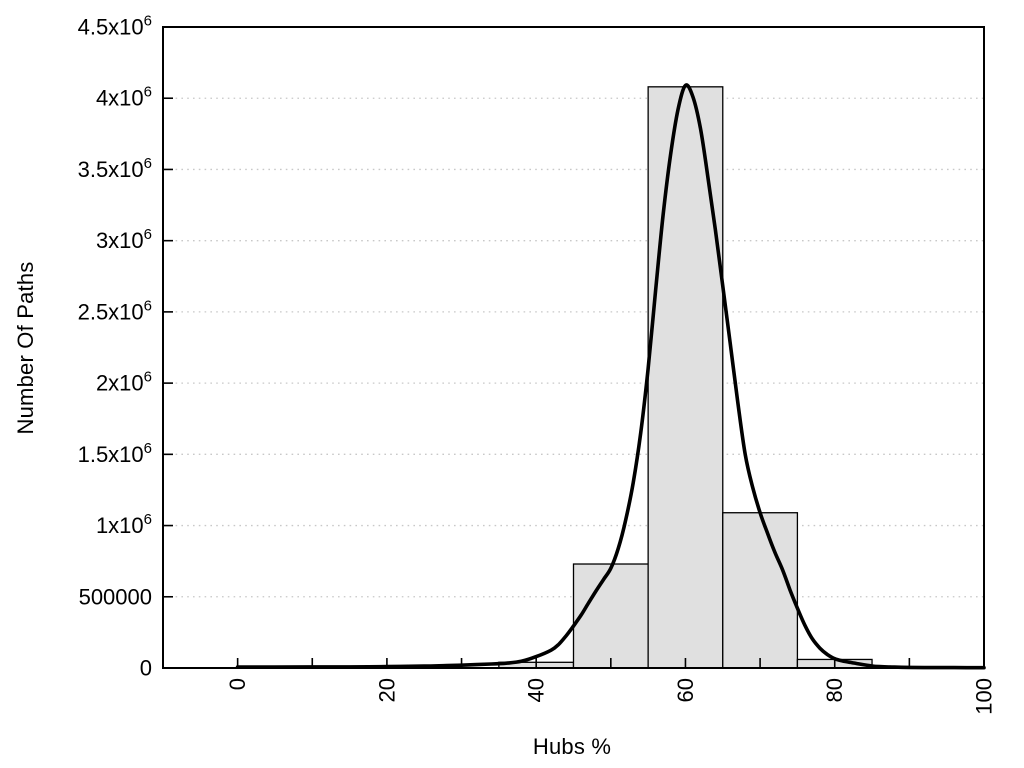  What do you see at coordinates (124, 524) in the screenshot?
I see `y-tick-label: 1x10⁶` at bounding box center [124, 524].